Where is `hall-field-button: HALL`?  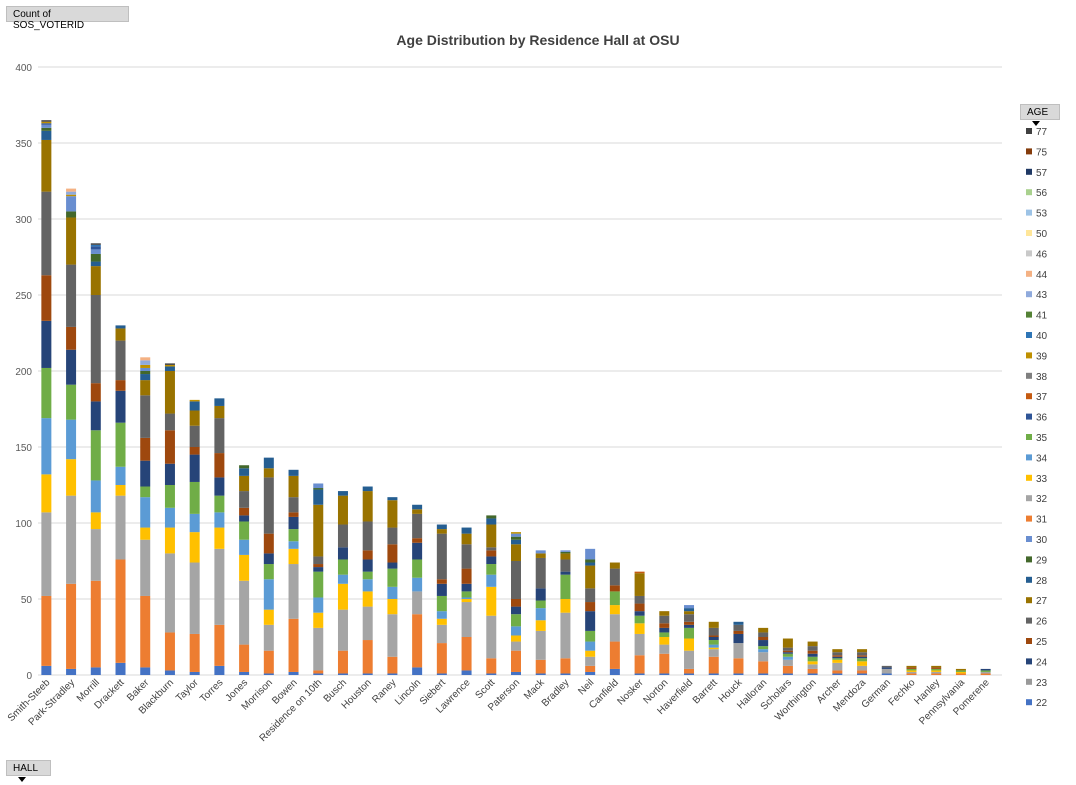 hall-field-button: HALL is located at coordinates (28, 771).